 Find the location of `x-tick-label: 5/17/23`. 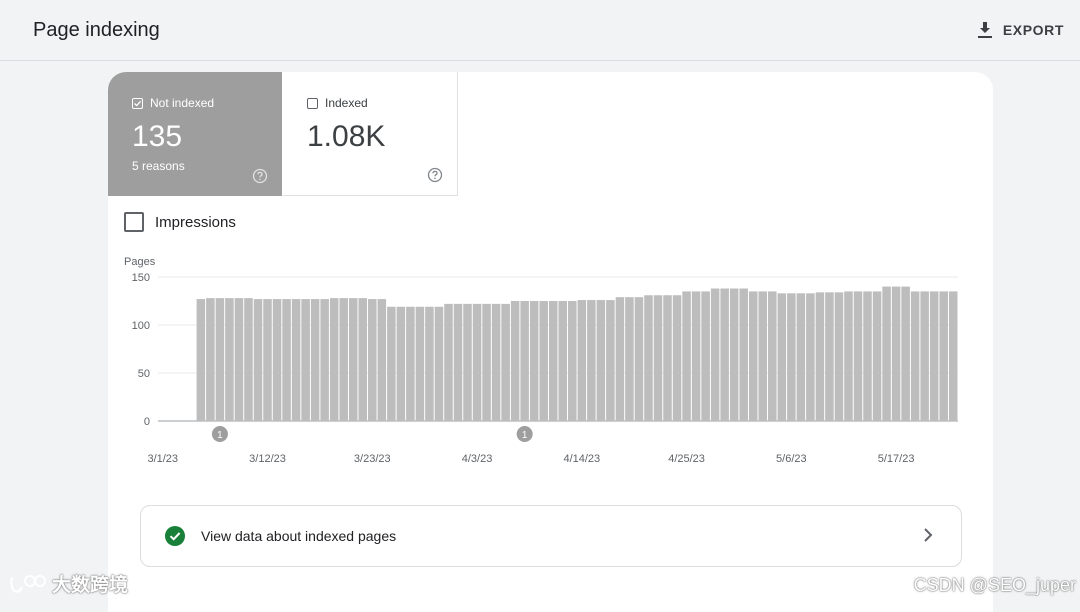

x-tick-label: 5/17/23 is located at coordinates (896, 459).